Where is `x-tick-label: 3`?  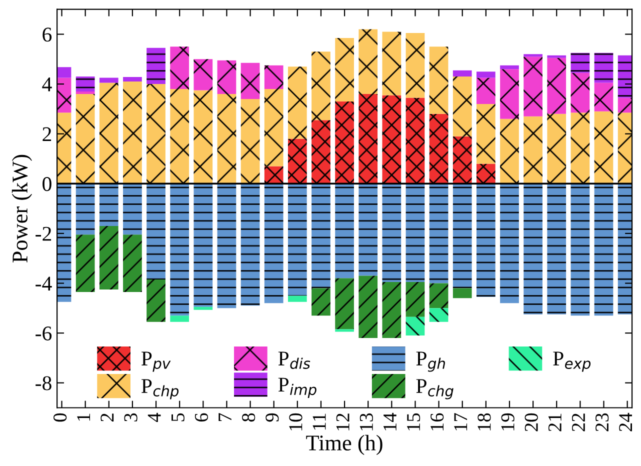 x-tick-label: 3 is located at coordinates (131, 417).